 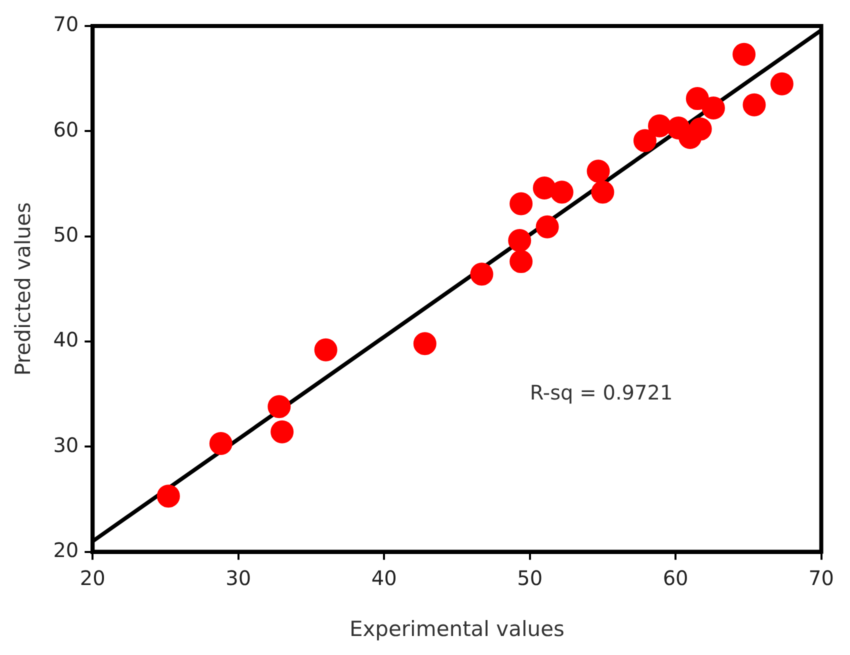 I want to click on y-tick-label: 30, so click(x=66, y=444).